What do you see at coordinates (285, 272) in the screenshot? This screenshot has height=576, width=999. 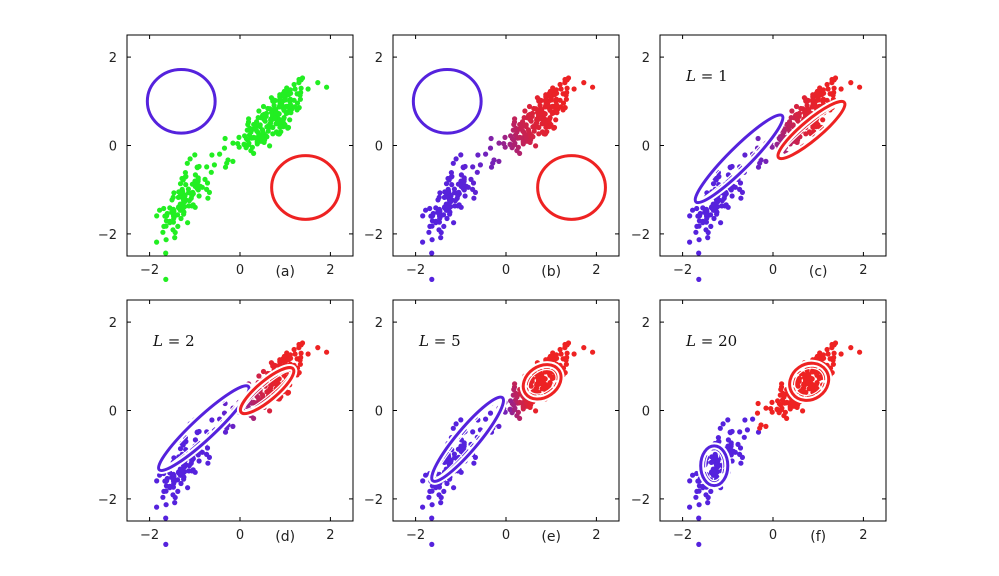 I see `panel-tag: (a)` at bounding box center [285, 272].